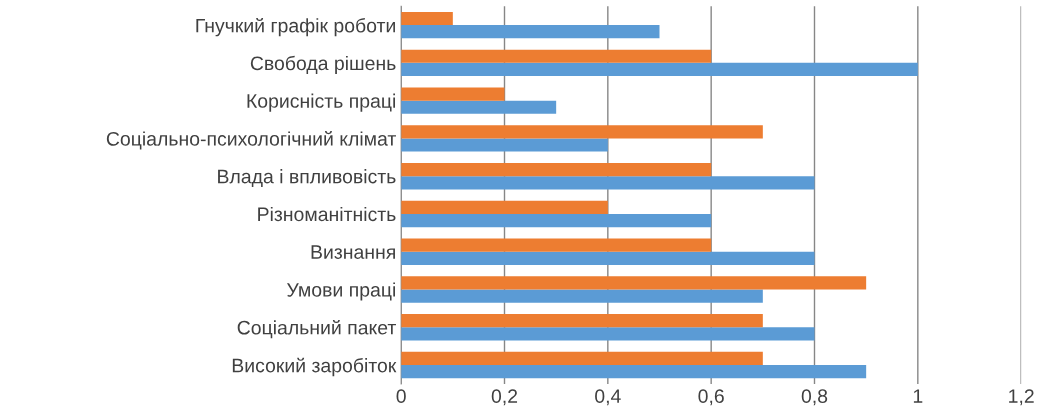 The height and width of the screenshot is (415, 1042). What do you see at coordinates (1021, 397) in the screenshot?
I see `x-tick-label: 1,2` at bounding box center [1021, 397].